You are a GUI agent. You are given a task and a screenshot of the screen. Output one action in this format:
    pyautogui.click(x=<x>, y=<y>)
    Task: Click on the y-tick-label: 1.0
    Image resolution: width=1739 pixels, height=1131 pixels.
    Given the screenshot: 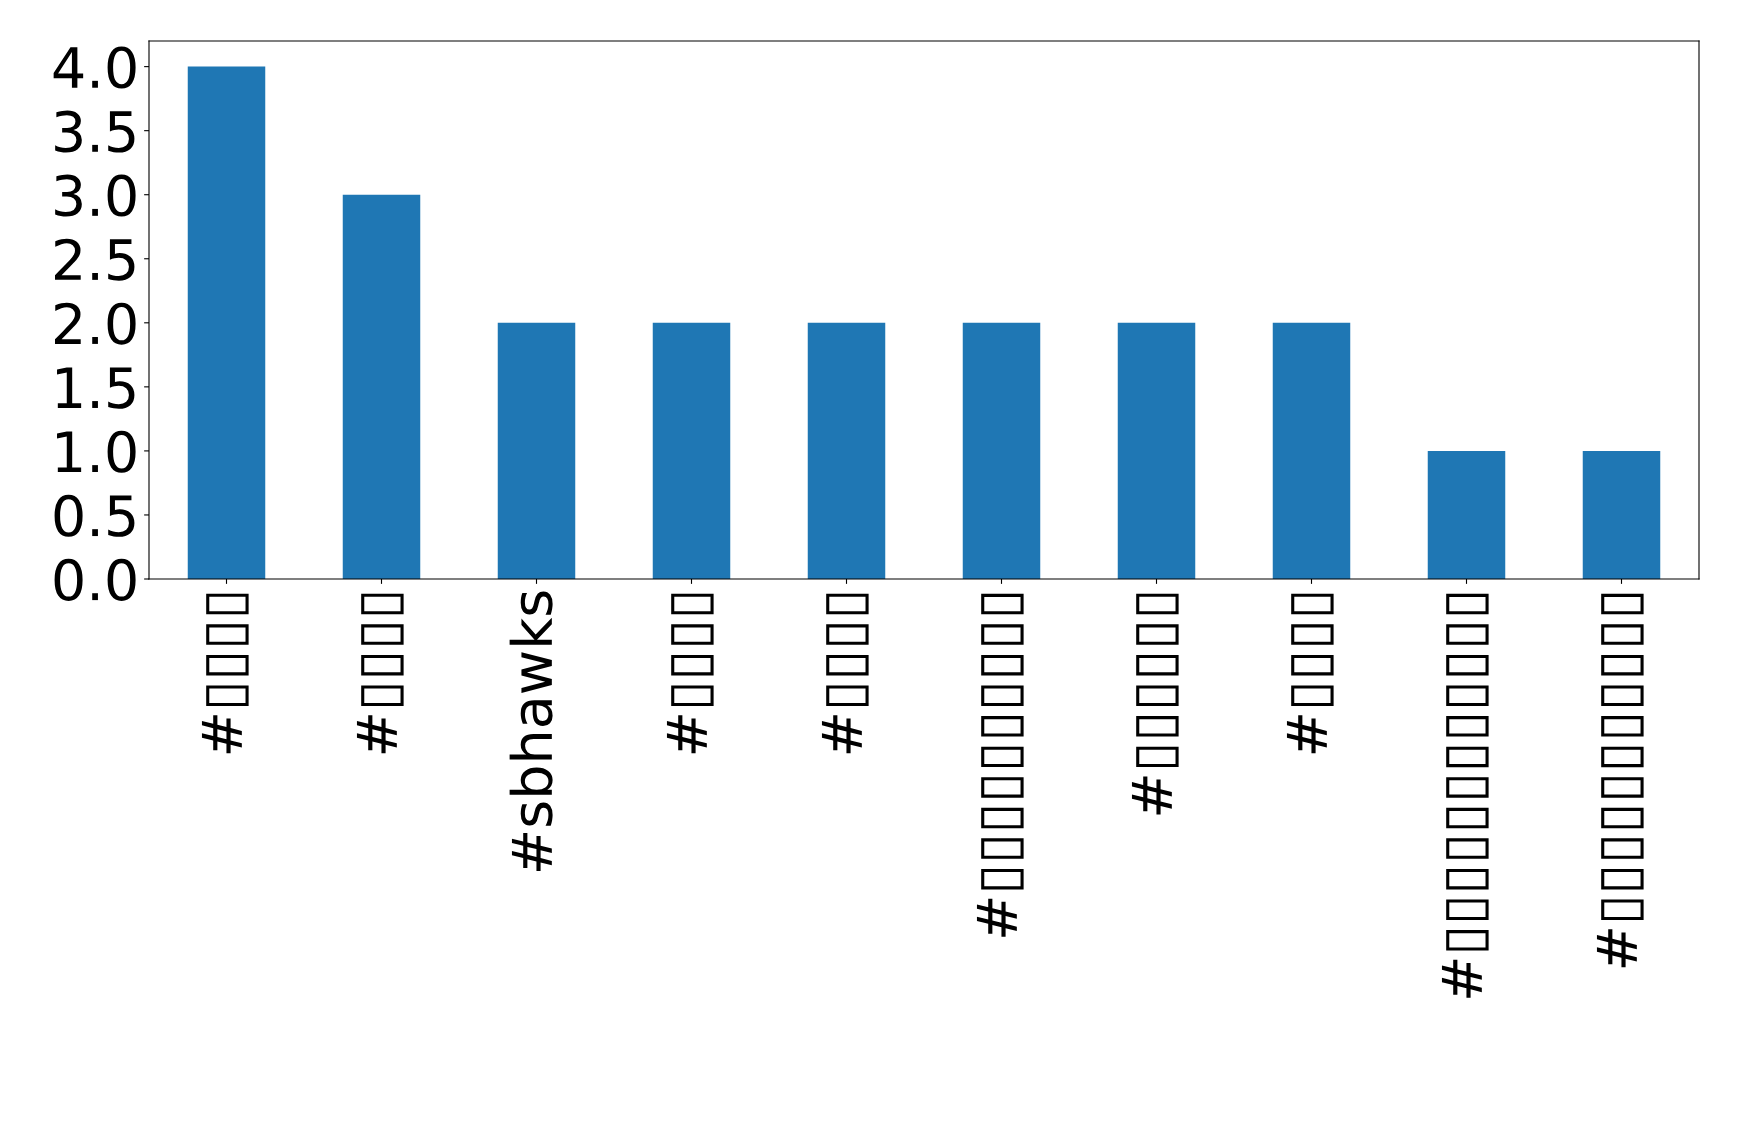 What is the action you would take?
    pyautogui.click(x=96, y=451)
    